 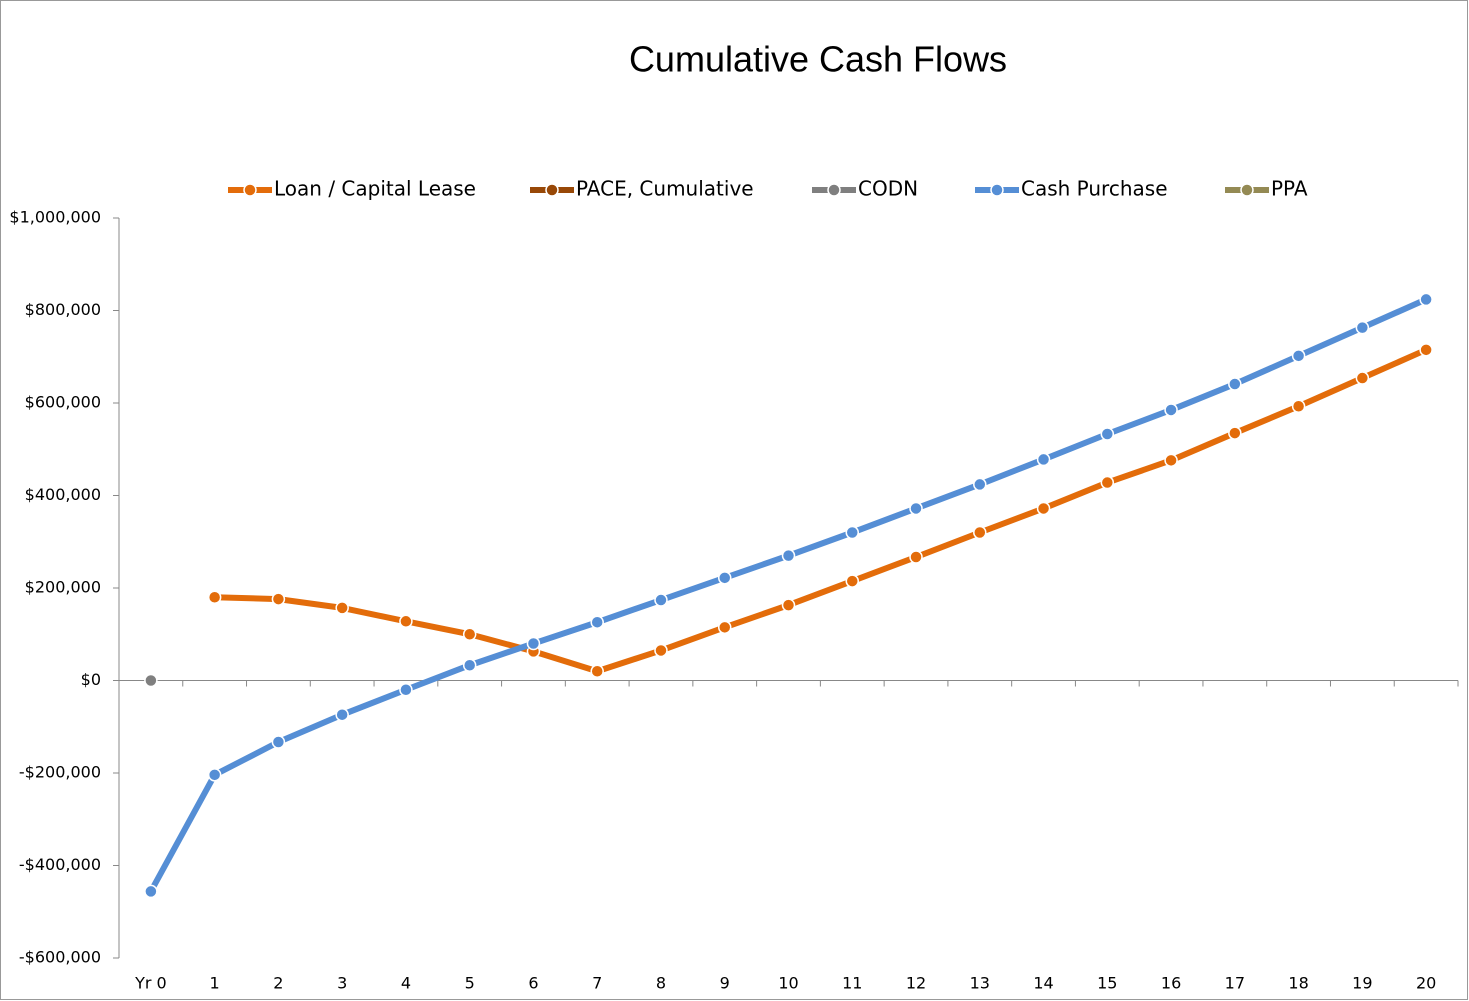 I want to click on x-tick-label: 6, so click(x=533, y=983).